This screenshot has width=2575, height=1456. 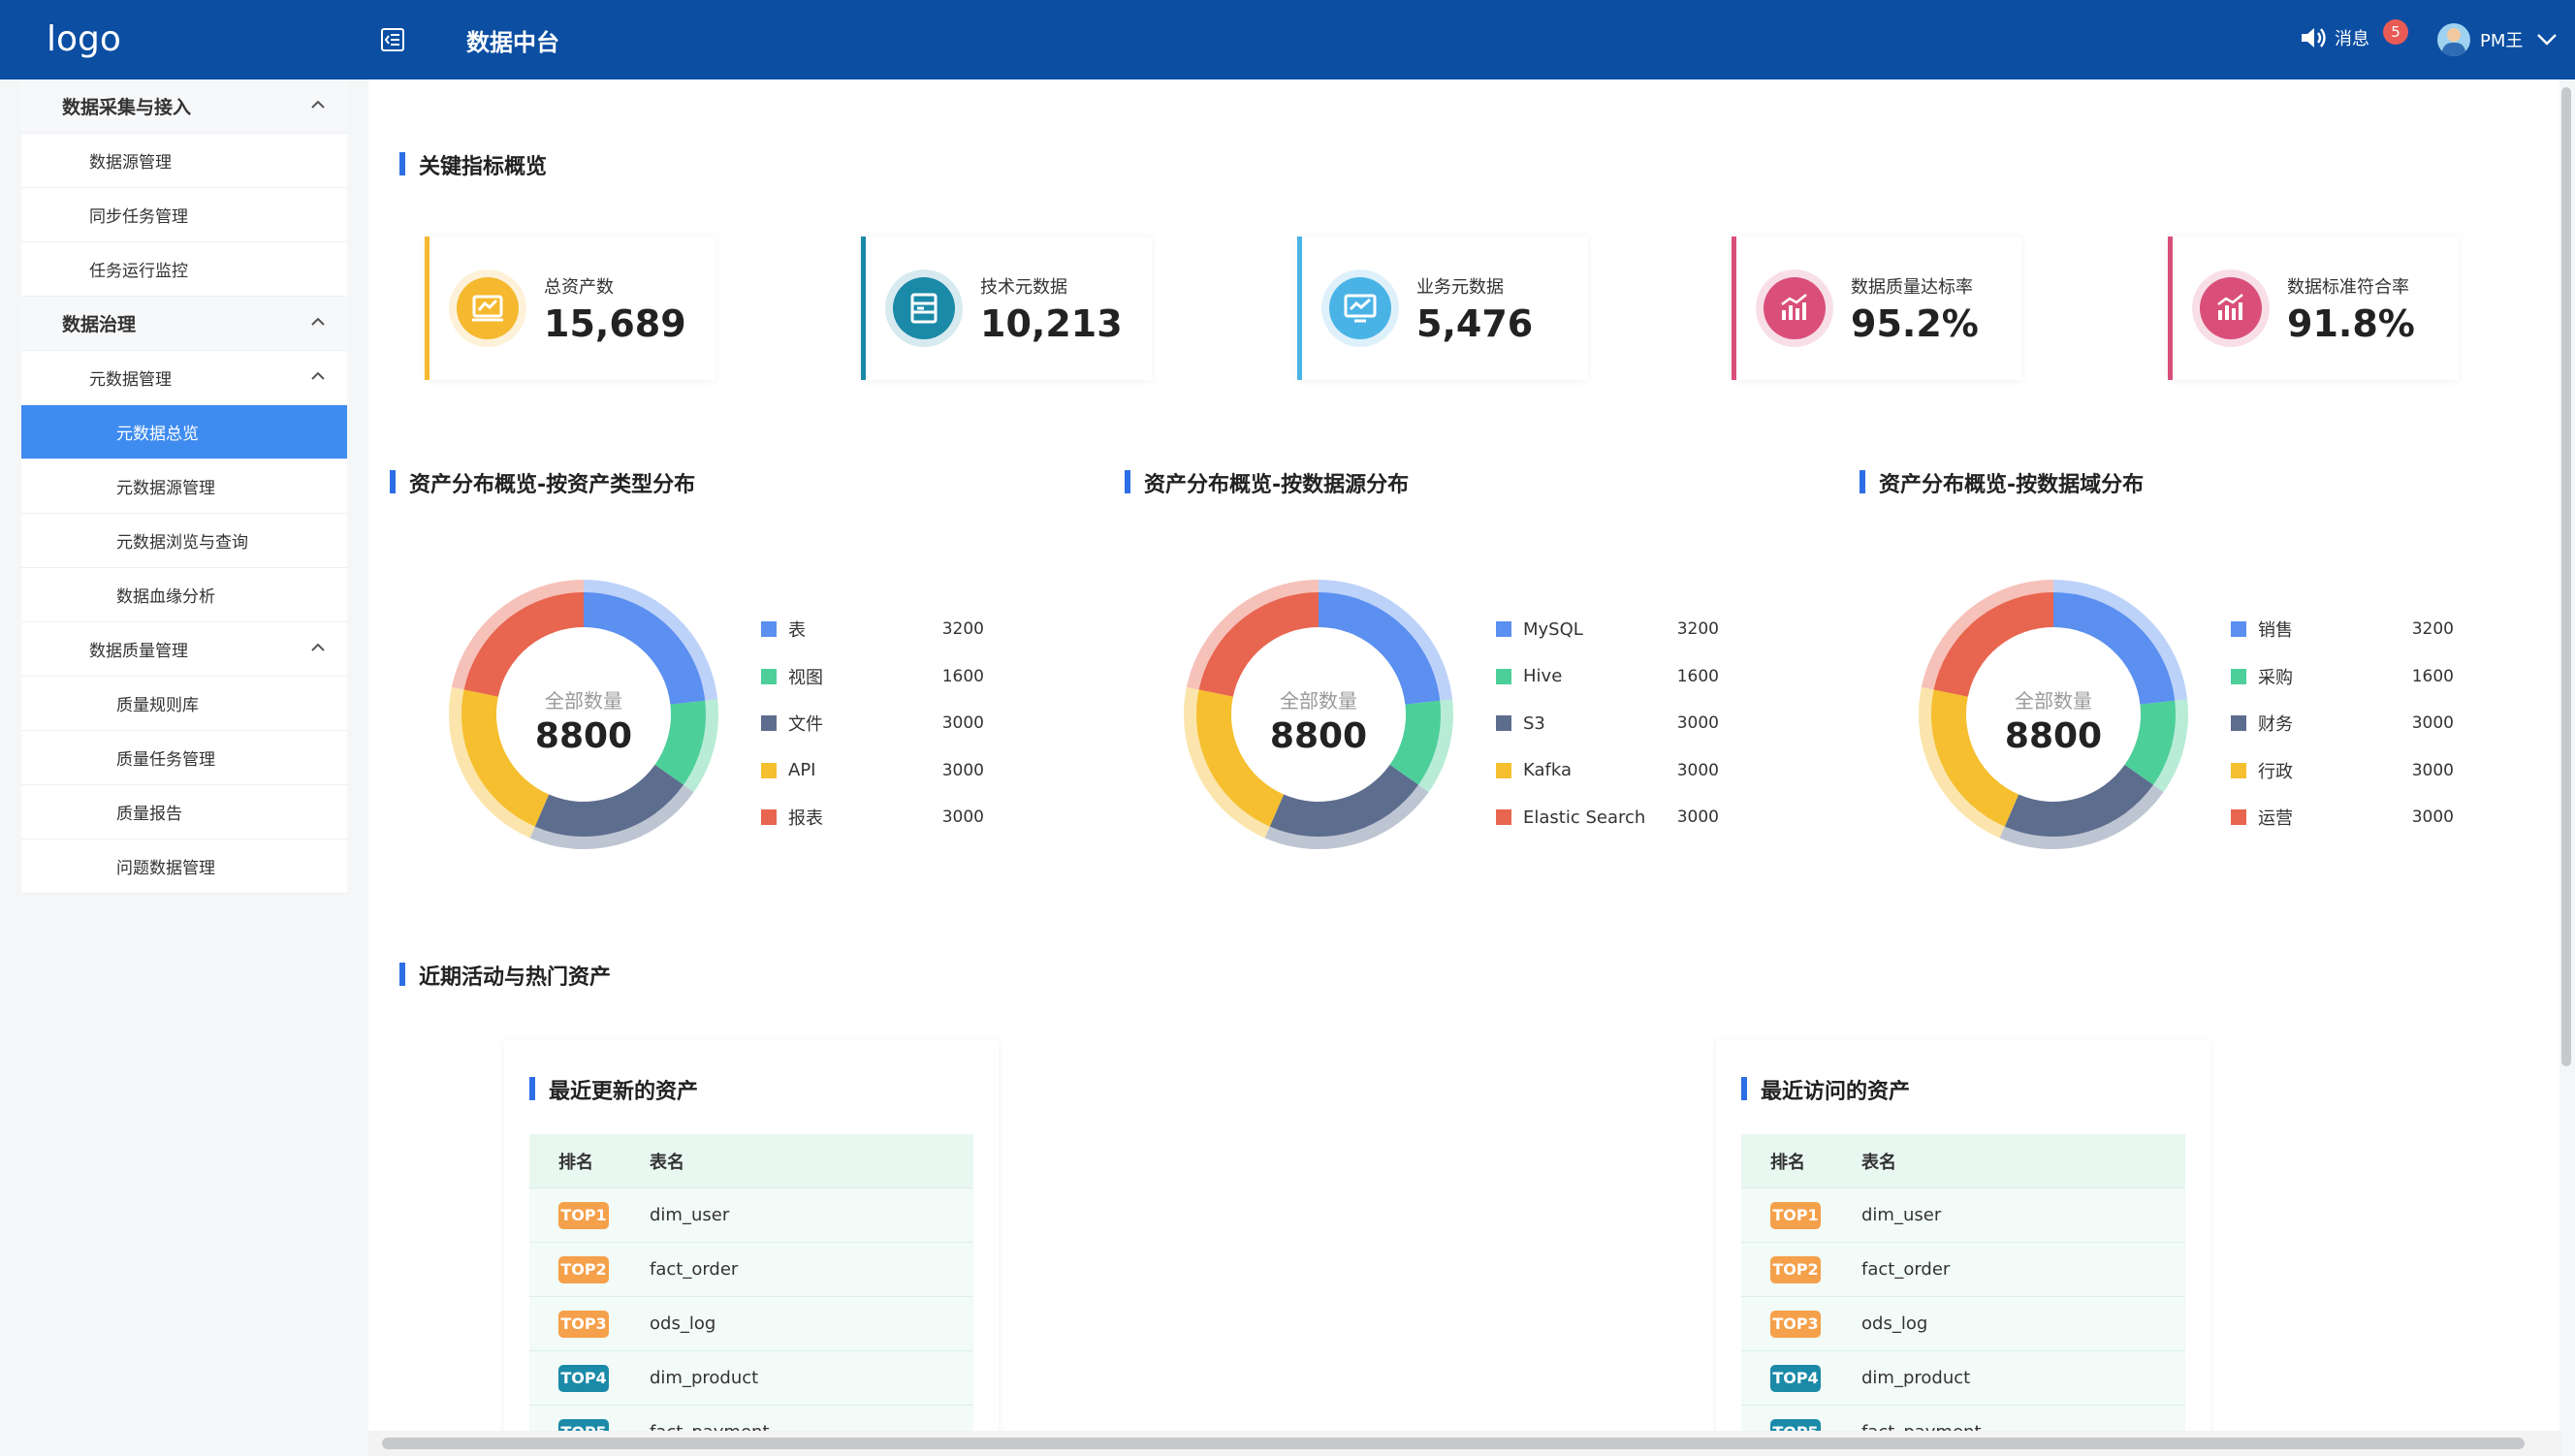 What do you see at coordinates (873, 629) in the screenshot?
I see `legend-item: 表 3200` at bounding box center [873, 629].